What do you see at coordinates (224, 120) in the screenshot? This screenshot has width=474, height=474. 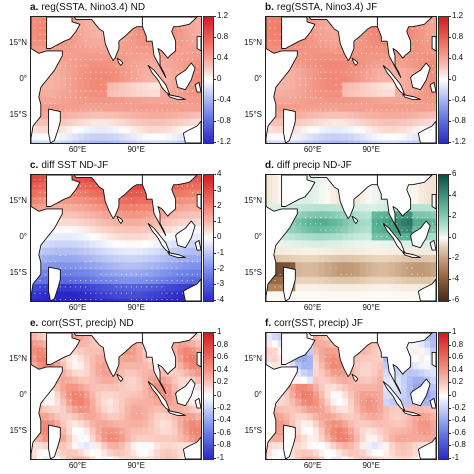 I see `colorbar-tick-label: -0.8` at bounding box center [224, 120].